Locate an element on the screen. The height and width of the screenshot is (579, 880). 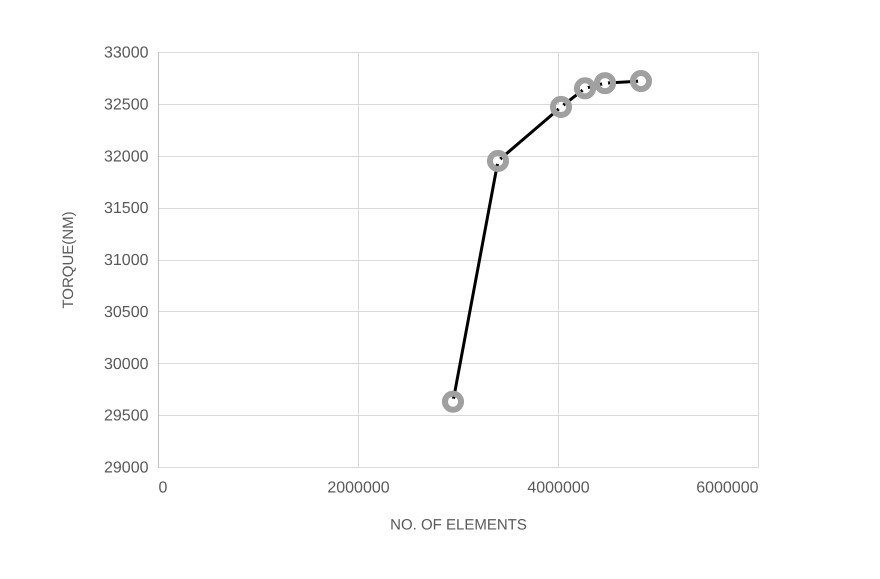
y-tick-label: 29500 is located at coordinates (126, 416).